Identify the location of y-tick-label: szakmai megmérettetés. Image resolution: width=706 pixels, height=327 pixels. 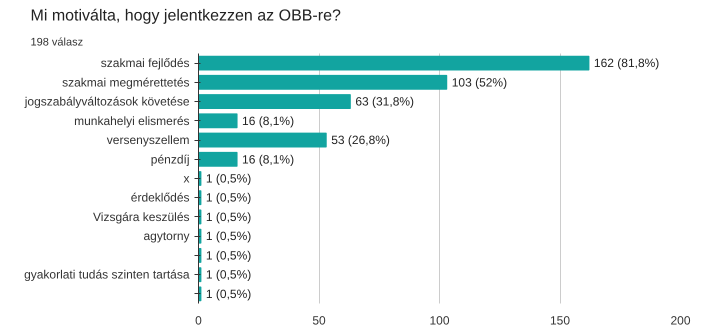
(126, 82).